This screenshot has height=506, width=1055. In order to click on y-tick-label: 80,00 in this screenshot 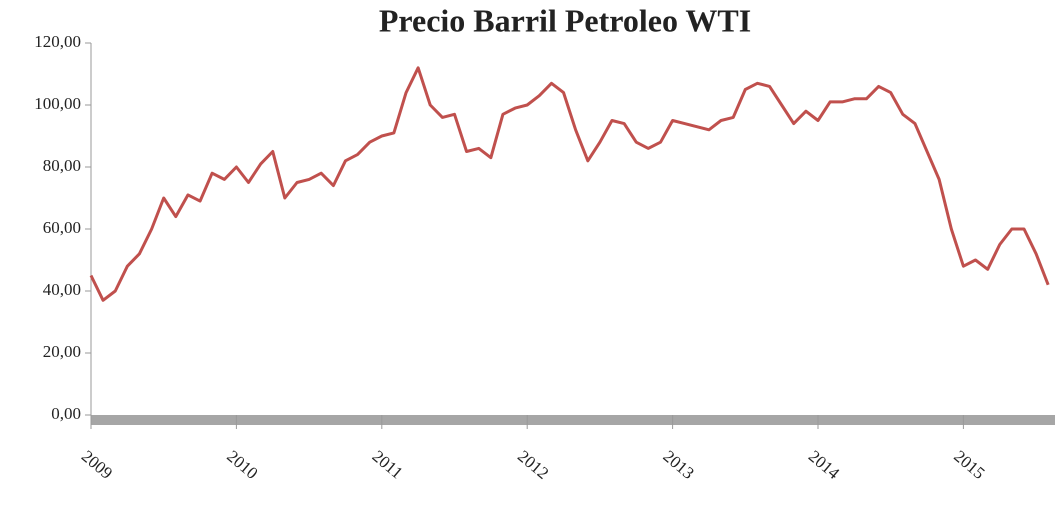, I will do `click(62, 165)`.